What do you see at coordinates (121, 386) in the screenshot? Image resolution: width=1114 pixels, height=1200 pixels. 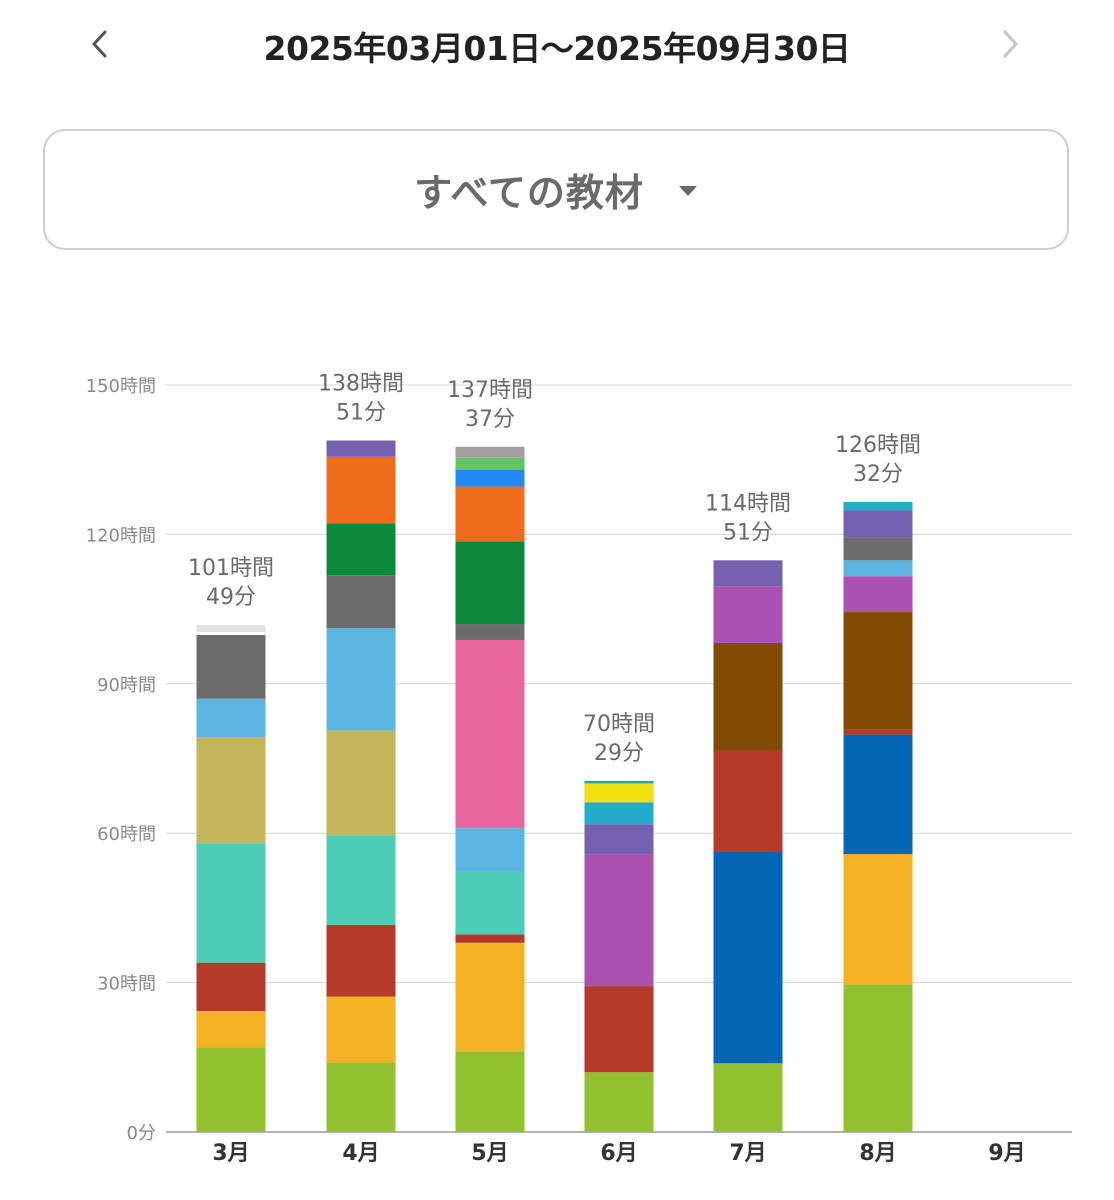 I see `y-tick-label: 150時間` at bounding box center [121, 386].